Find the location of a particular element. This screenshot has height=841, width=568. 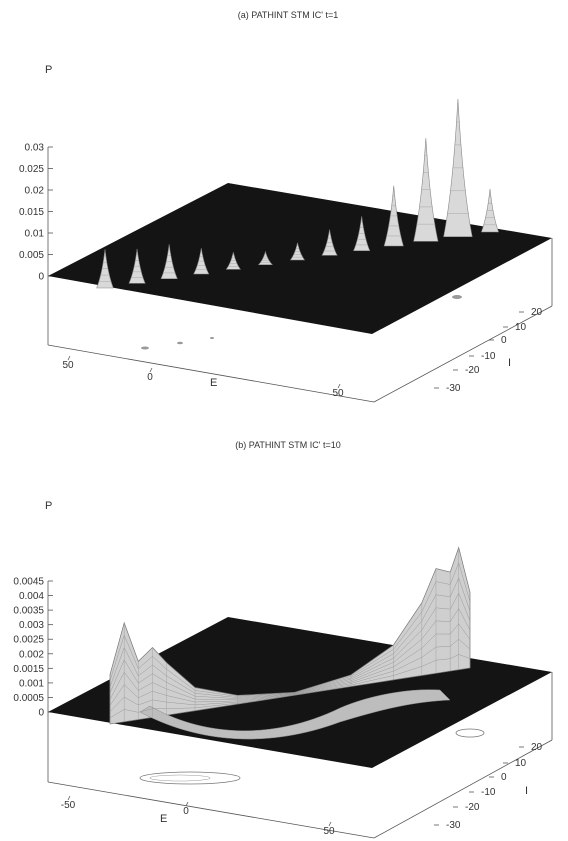

panel-b-floor-contours is located at coordinates (312, 756).